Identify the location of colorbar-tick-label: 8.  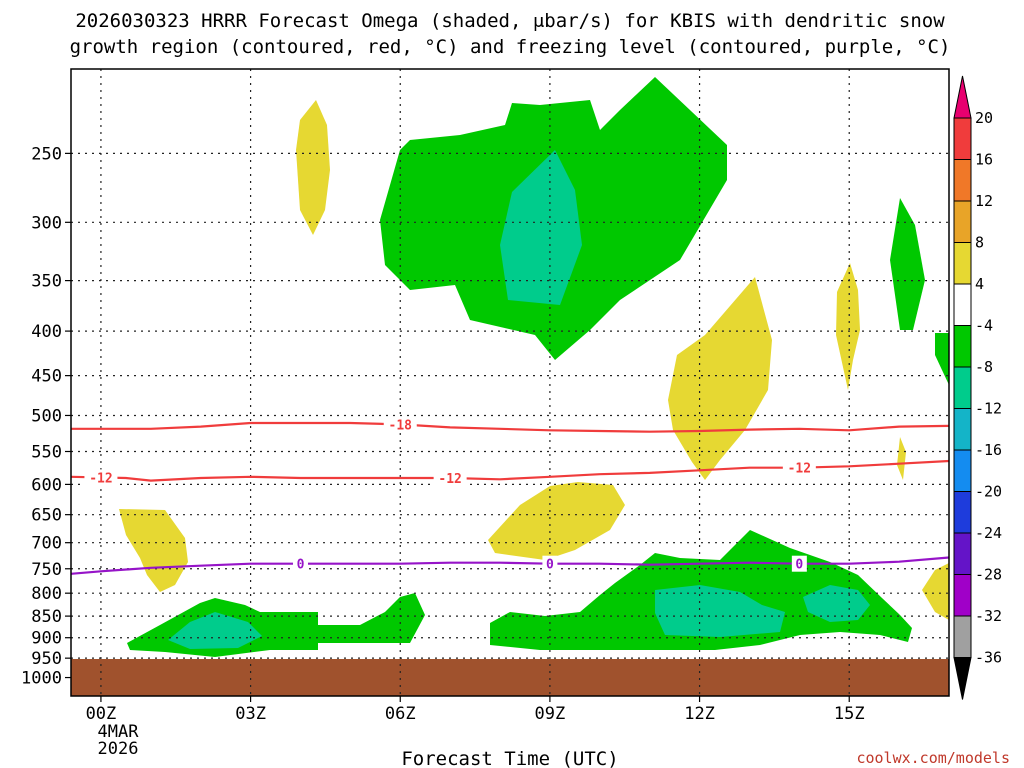
(979, 243).